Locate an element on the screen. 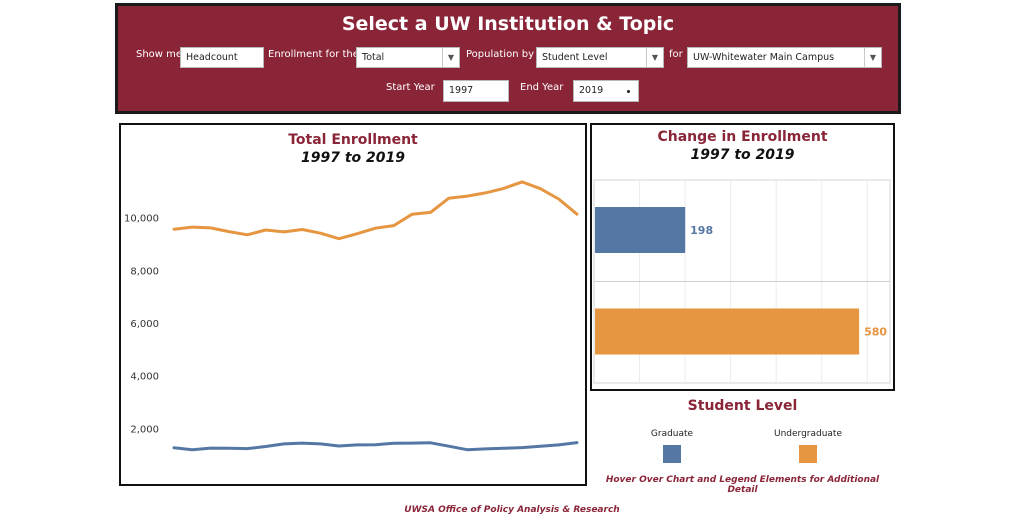 Image resolution: width=1024 pixels, height=529 pixels. end-year-label: End Year is located at coordinates (542, 87).